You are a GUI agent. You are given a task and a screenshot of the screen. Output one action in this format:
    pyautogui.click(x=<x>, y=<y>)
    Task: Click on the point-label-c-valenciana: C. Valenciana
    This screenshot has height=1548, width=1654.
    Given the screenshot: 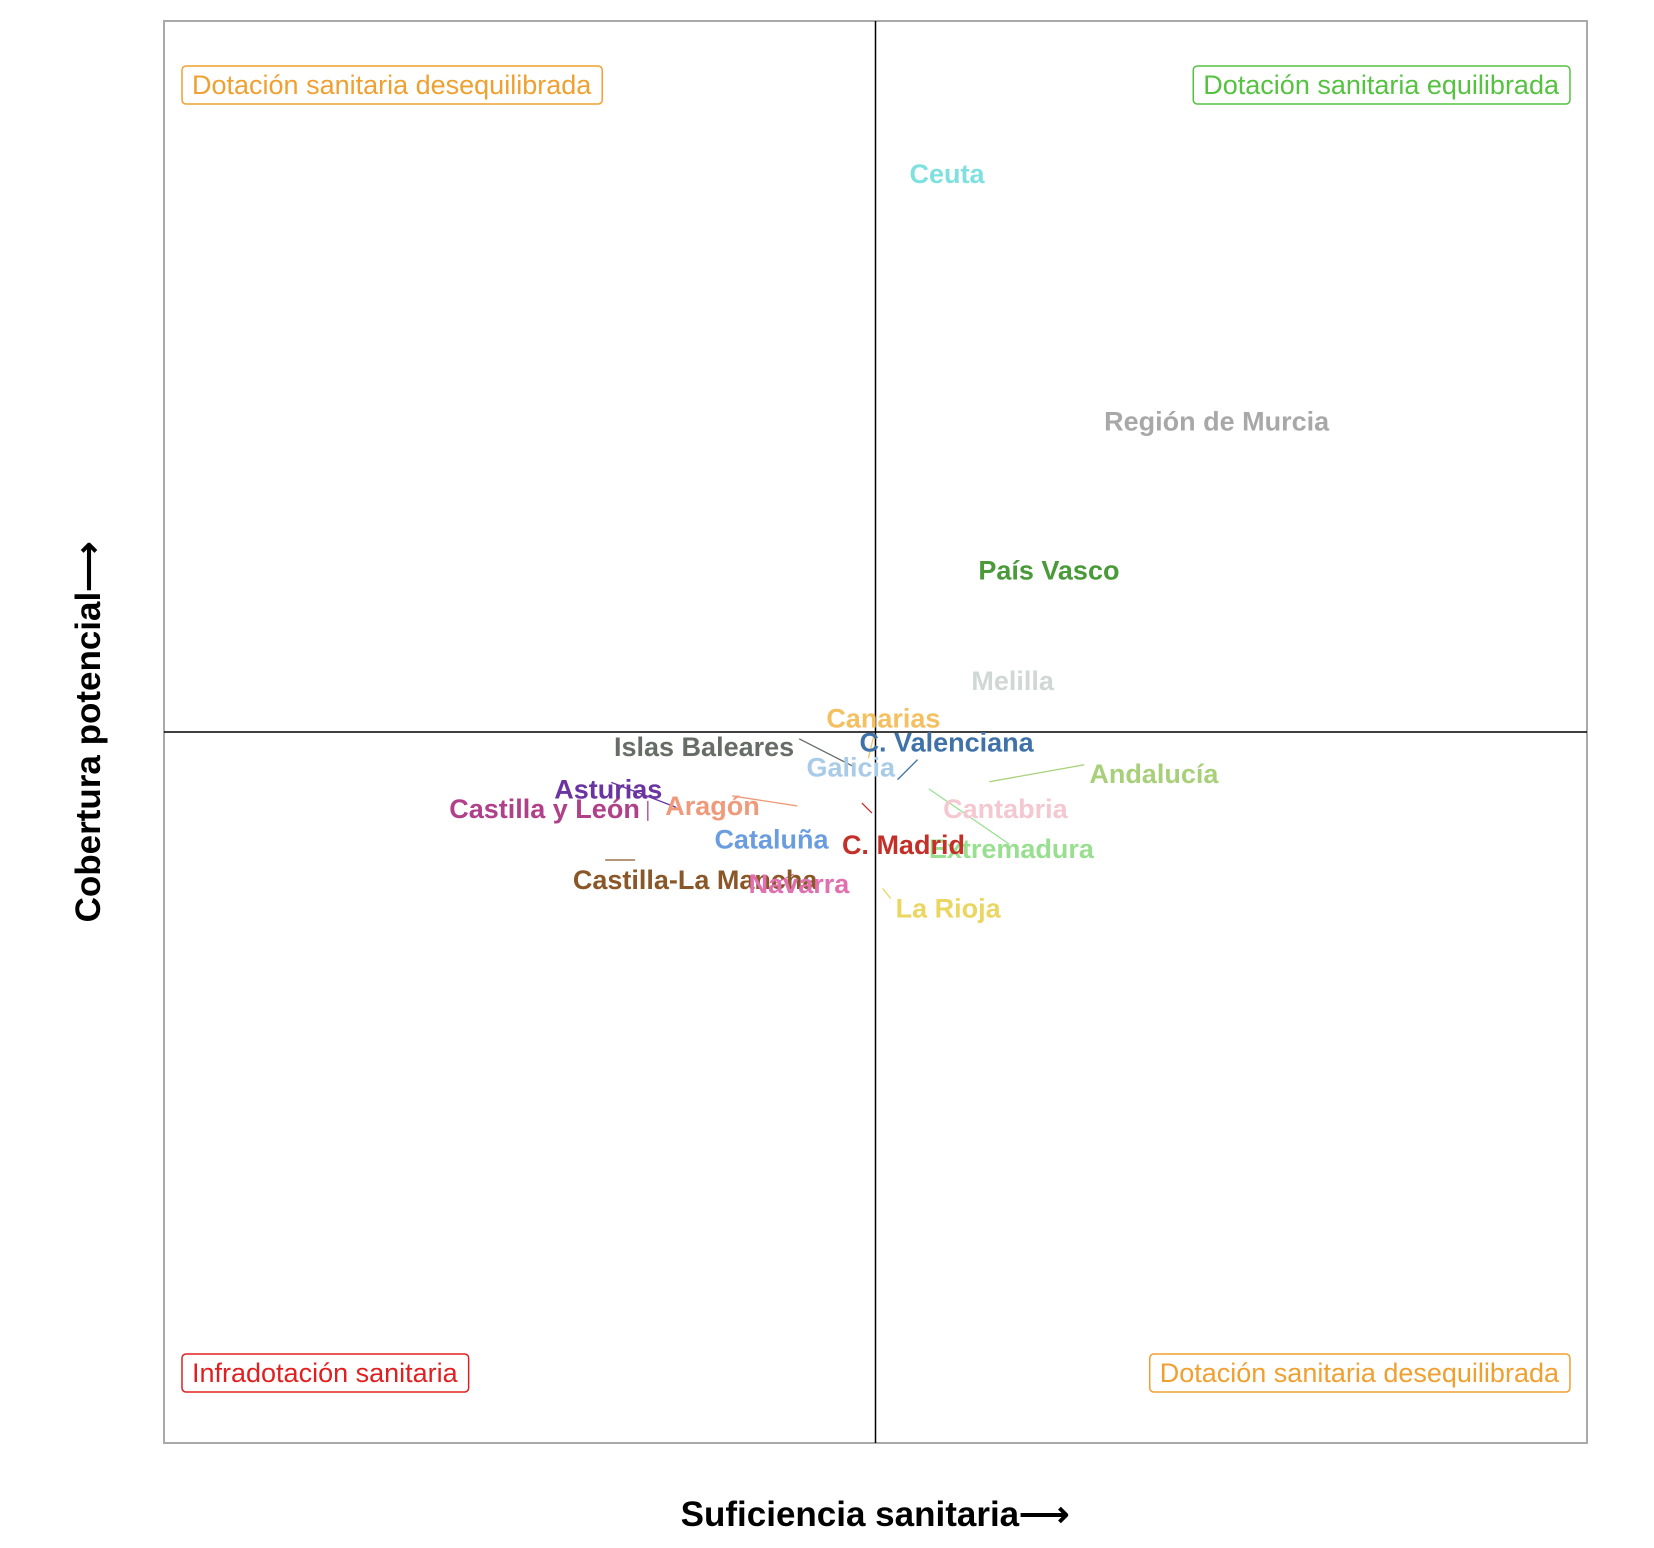 What is the action you would take?
    pyautogui.click(x=947, y=743)
    